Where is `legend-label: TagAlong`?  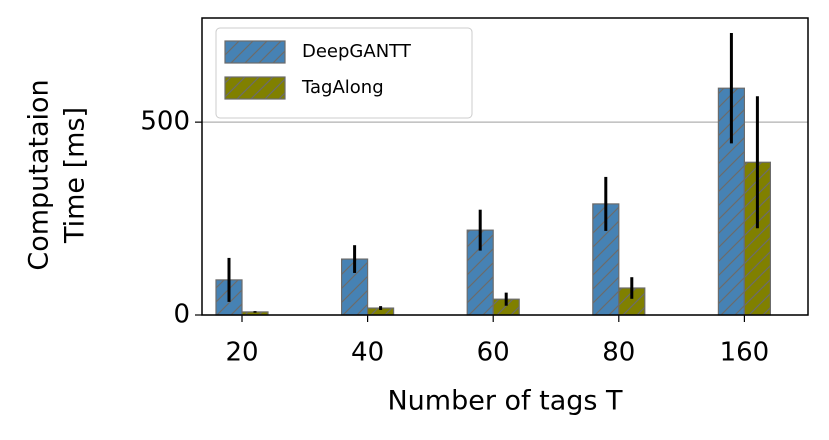 legend-label: TagAlong is located at coordinates (342, 87).